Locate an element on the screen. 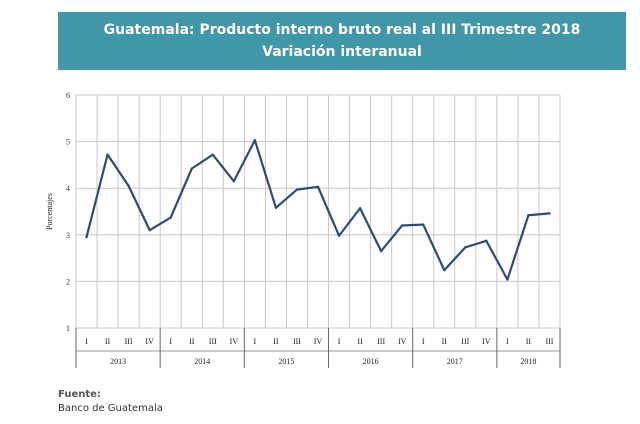 The height and width of the screenshot is (424, 640). x-tick-label-year: 2014 is located at coordinates (202, 361).